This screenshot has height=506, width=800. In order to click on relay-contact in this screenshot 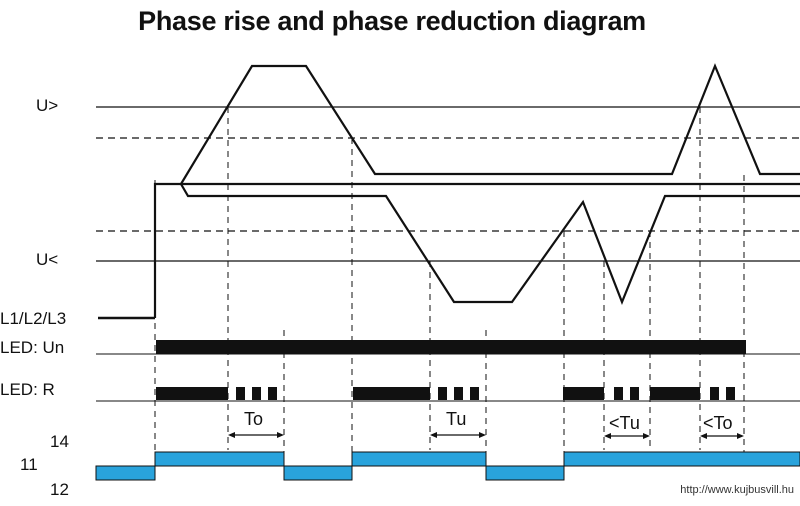, I will do `click(447, 466)`.